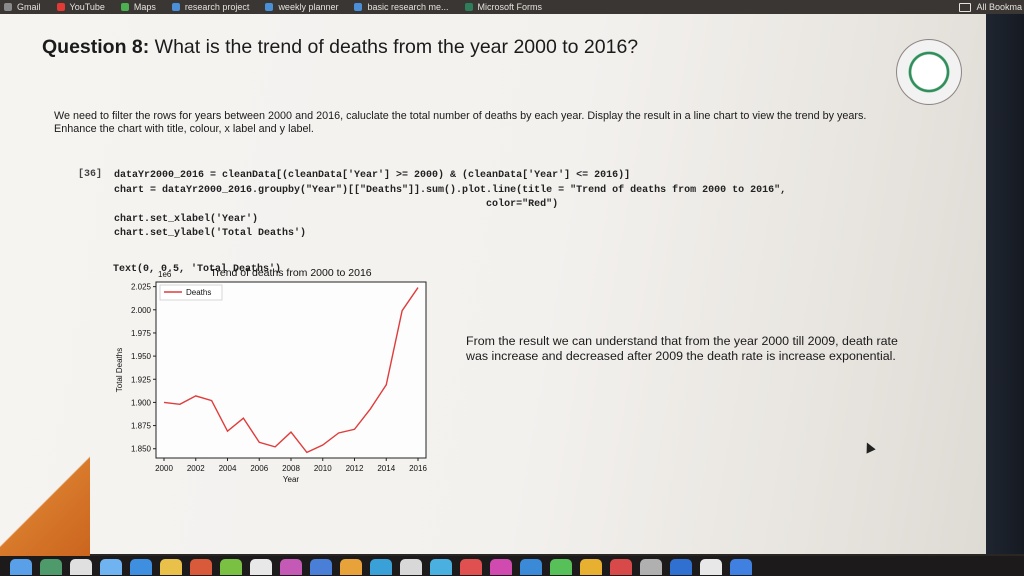 Image resolution: width=1024 pixels, height=576 pixels. I want to click on legend-label: Deaths, so click(198, 292).